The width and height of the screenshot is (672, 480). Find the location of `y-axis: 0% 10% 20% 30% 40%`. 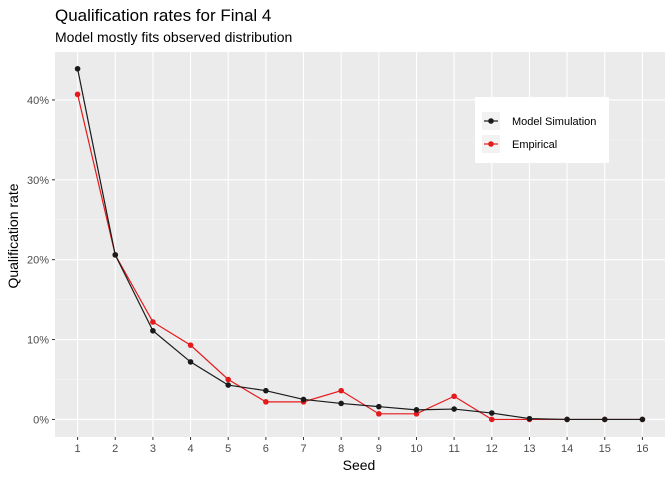

y-axis: 0% 10% 20% 30% 40% is located at coordinates (41, 260).